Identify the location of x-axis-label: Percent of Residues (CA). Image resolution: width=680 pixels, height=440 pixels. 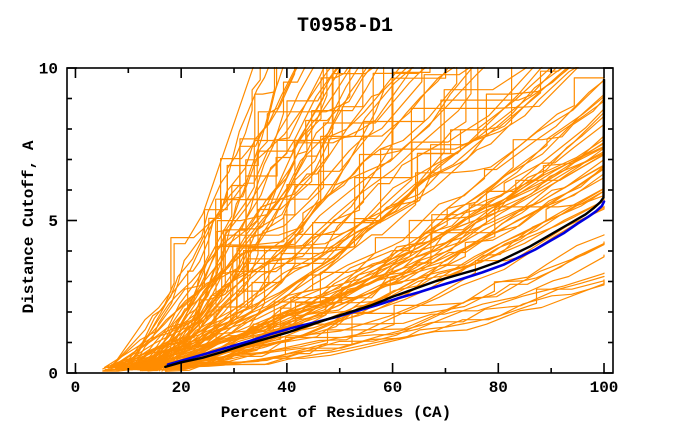
(336, 413).